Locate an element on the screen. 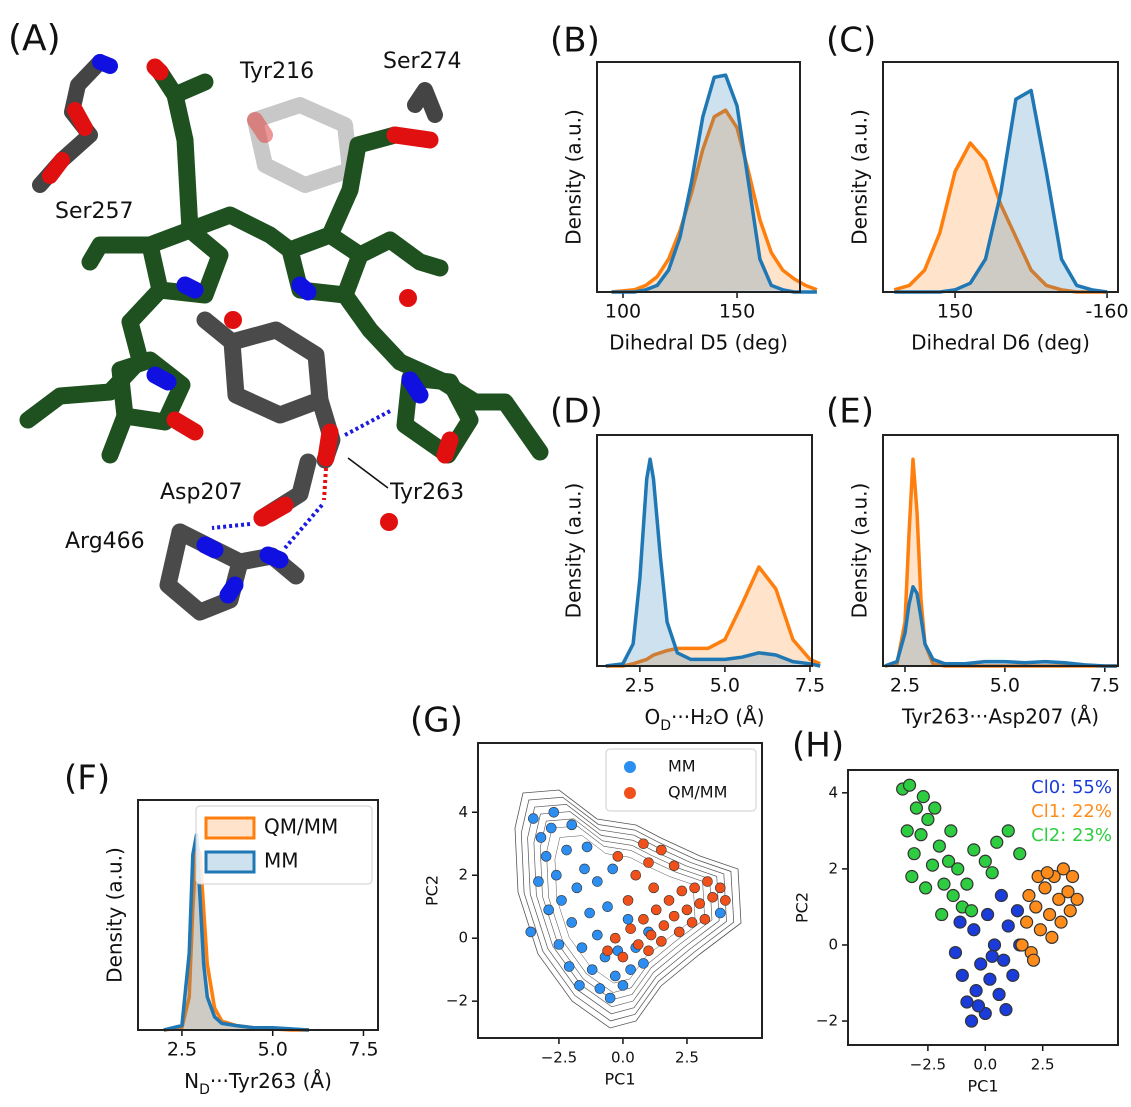 The width and height of the screenshot is (1131, 1107). ring is located at coordinates (437, 416).